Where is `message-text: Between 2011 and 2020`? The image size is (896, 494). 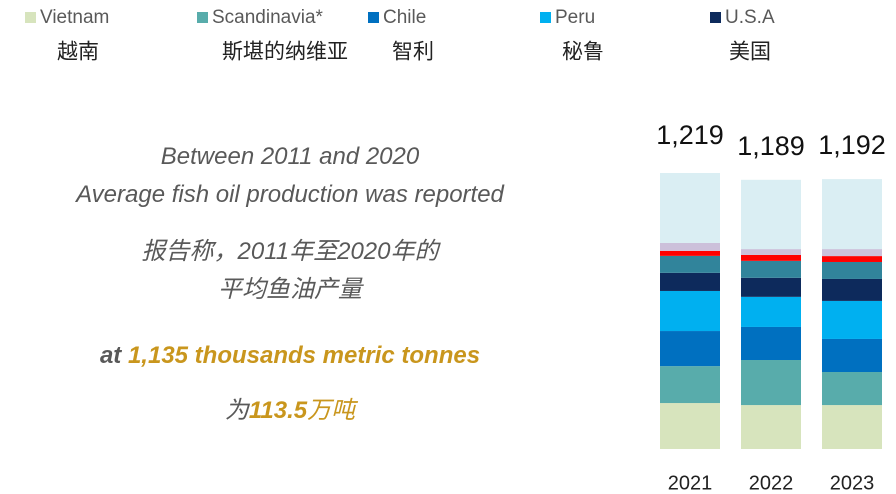
message-text: Between 2011 and 2020 is located at coordinates (290, 156).